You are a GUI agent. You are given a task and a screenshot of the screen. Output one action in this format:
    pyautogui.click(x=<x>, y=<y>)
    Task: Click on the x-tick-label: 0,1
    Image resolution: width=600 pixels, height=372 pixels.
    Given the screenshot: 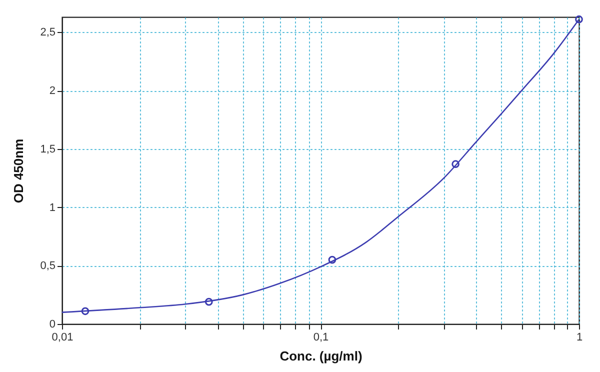 What is the action you would take?
    pyautogui.click(x=321, y=338)
    